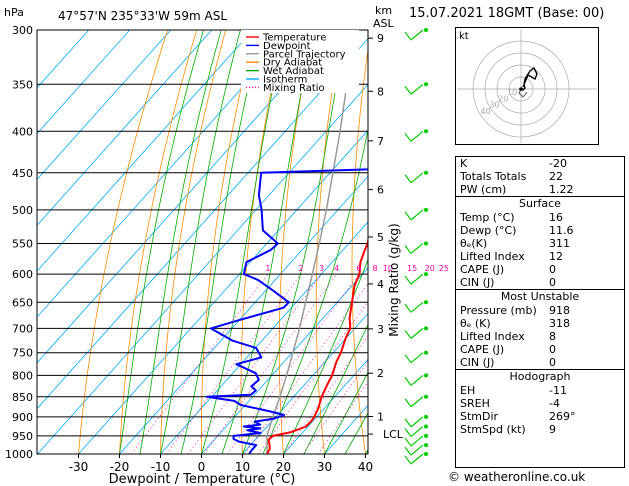 The height and width of the screenshot is (486, 629). I want to click on altitude-tick-label: 3, so click(380, 329).